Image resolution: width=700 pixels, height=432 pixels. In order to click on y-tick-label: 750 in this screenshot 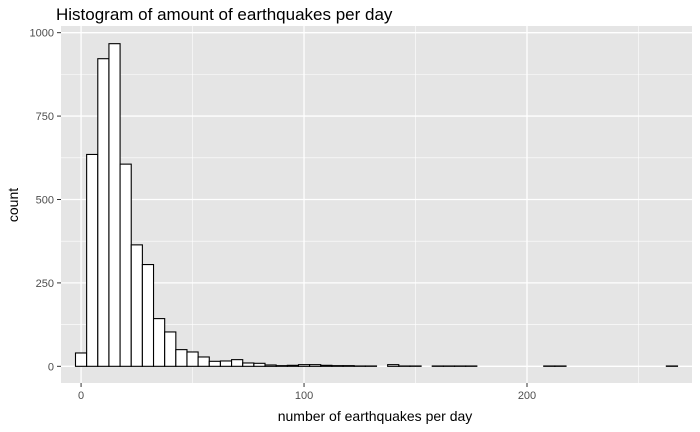, I will do `click(45, 117)`.